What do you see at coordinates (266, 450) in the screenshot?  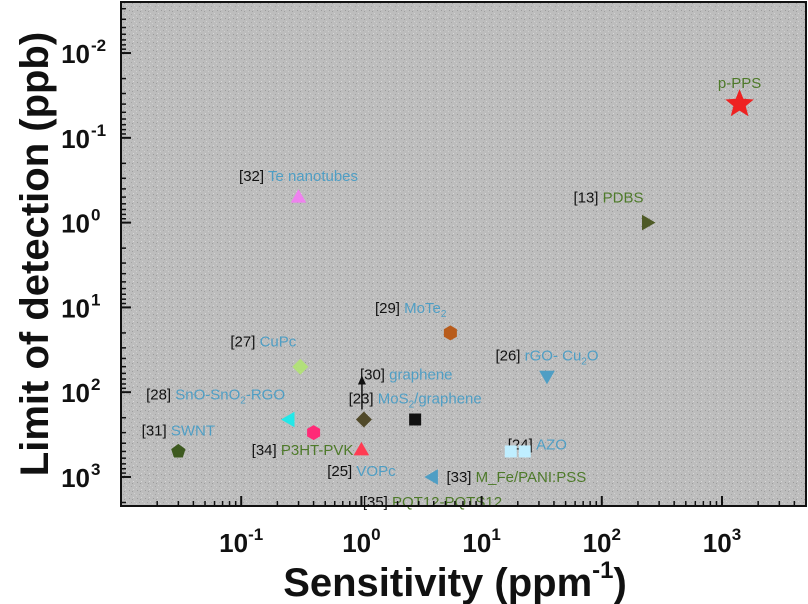 I see `point-label-ref: [34]` at bounding box center [266, 450].